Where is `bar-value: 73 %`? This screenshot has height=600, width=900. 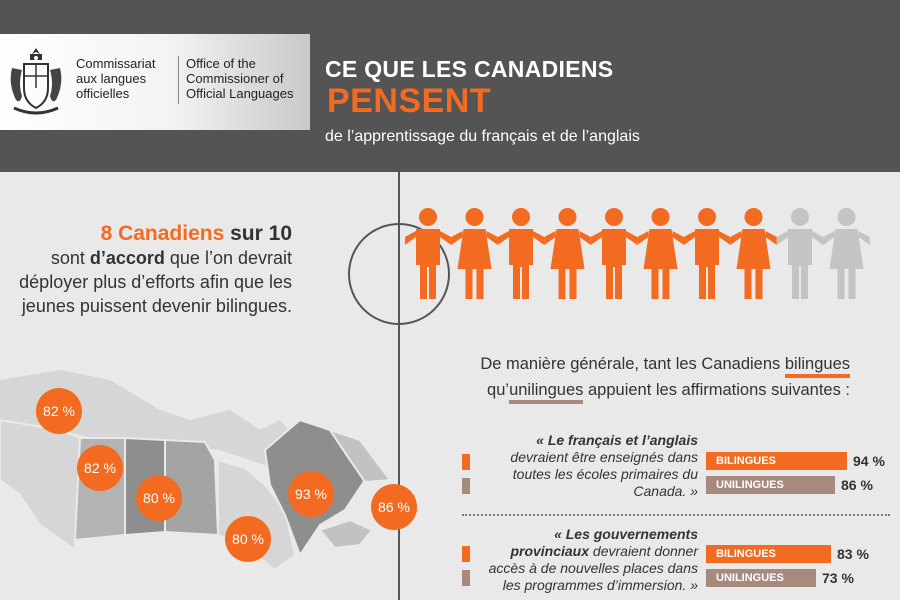
bar-value: 73 % is located at coordinates (838, 578).